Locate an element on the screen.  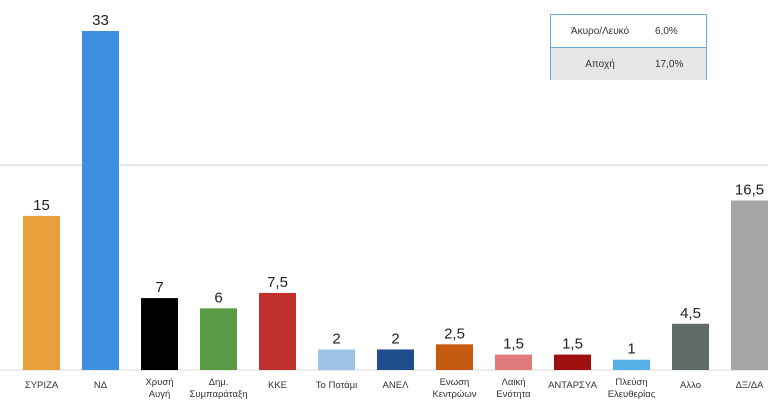
category-label: Αλλο is located at coordinates (690, 385).